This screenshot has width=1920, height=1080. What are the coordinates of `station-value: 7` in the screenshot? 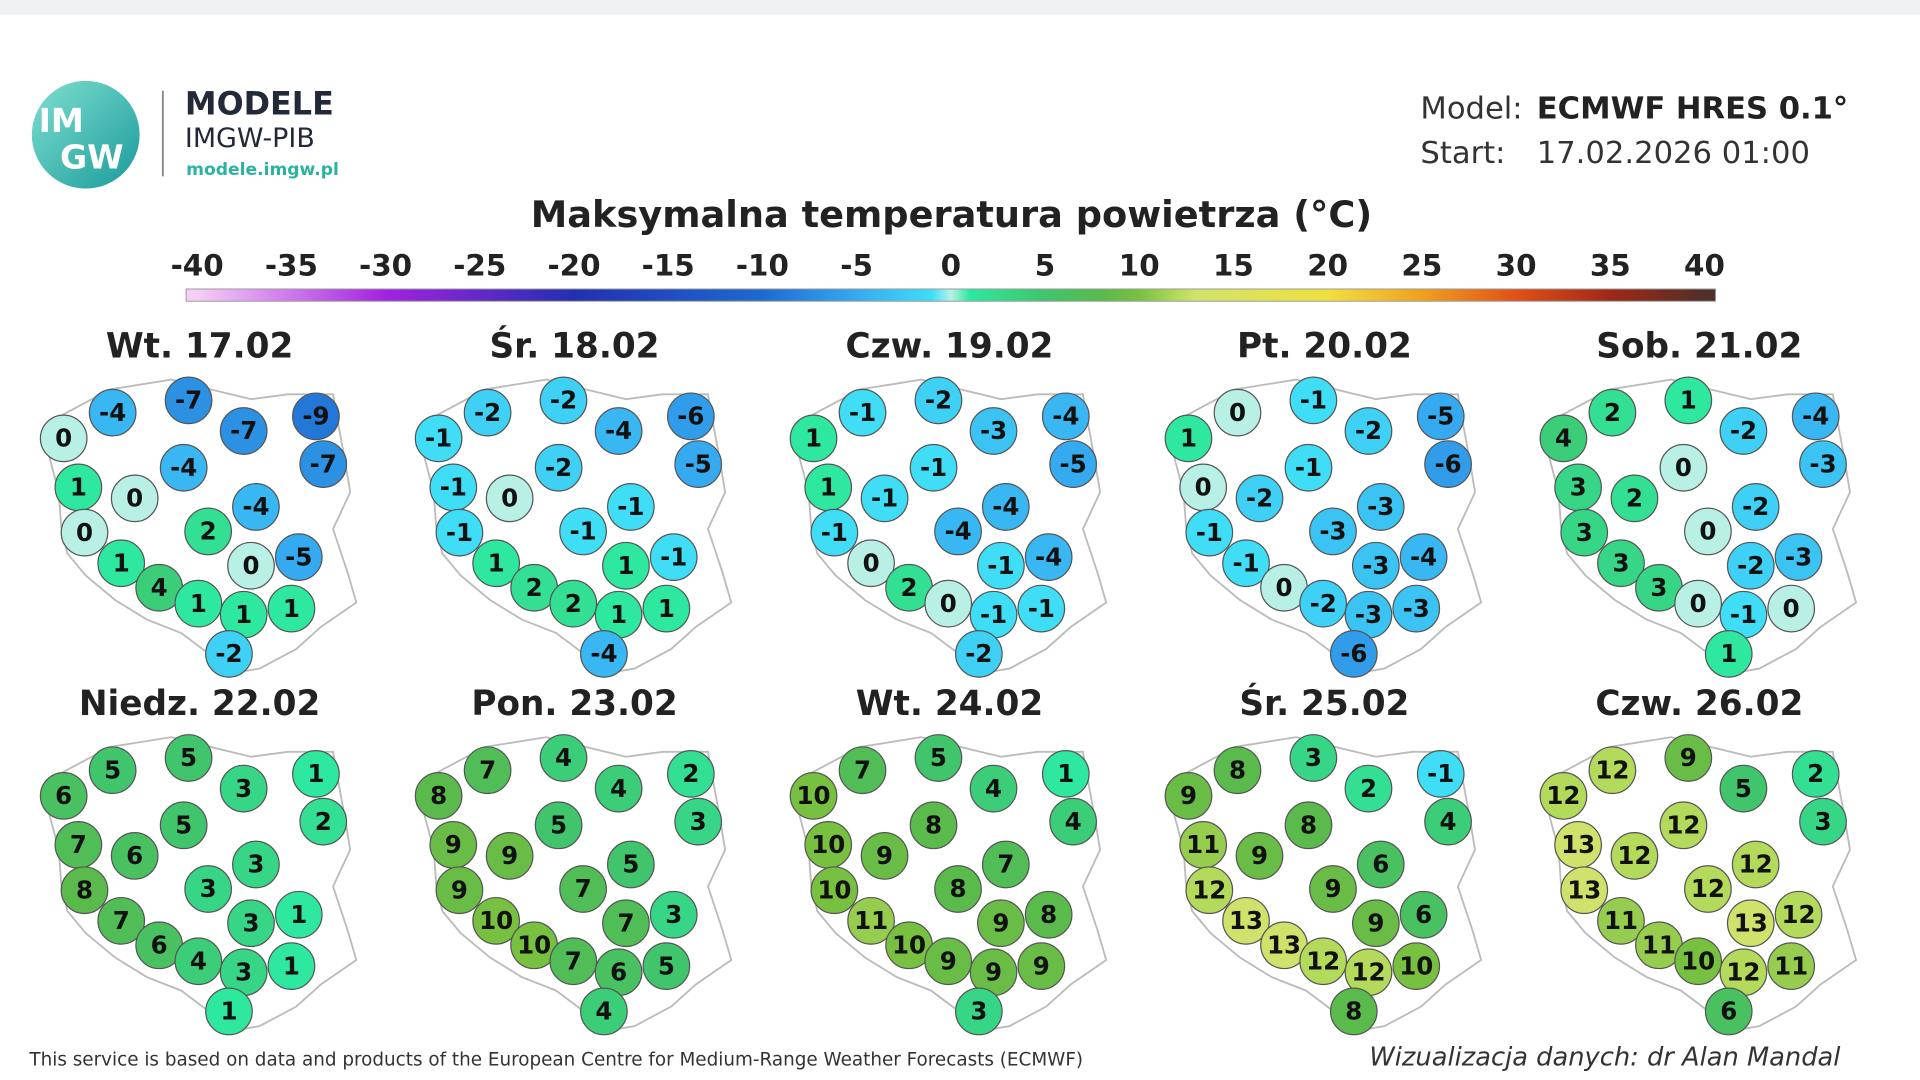 It's located at (573, 960).